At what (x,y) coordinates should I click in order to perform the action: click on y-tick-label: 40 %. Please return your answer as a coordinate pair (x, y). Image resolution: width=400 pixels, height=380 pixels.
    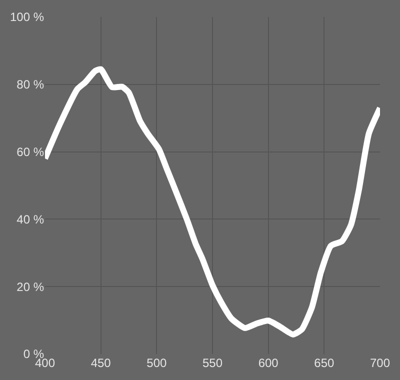
    Looking at the image, I should click on (30, 219).